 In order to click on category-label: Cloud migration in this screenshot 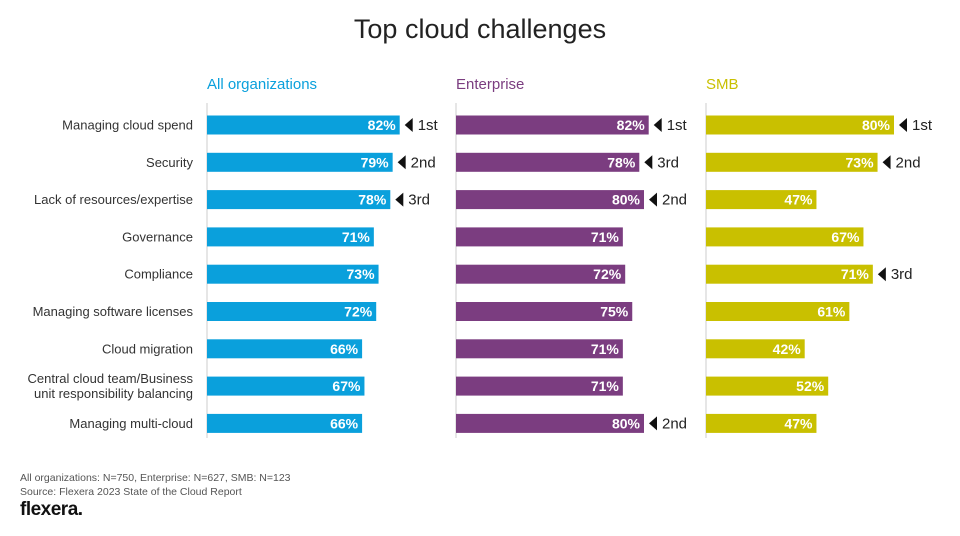, I will do `click(147, 348)`.